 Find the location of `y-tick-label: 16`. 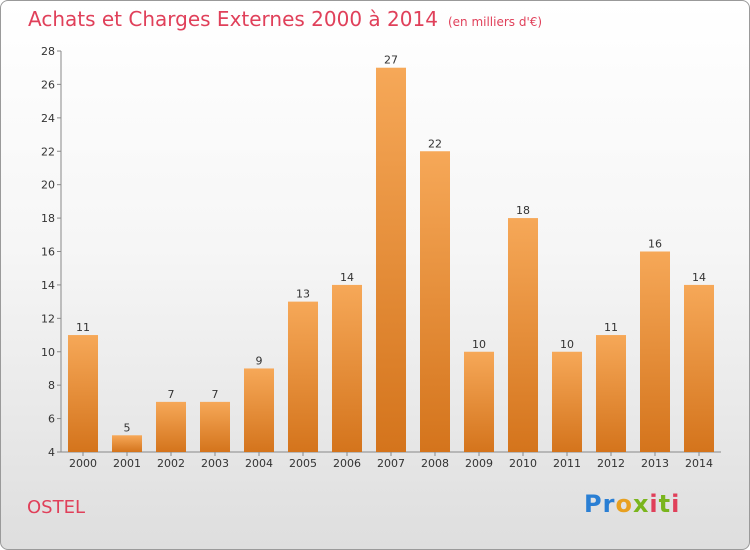

y-tick-label: 16 is located at coordinates (48, 252).